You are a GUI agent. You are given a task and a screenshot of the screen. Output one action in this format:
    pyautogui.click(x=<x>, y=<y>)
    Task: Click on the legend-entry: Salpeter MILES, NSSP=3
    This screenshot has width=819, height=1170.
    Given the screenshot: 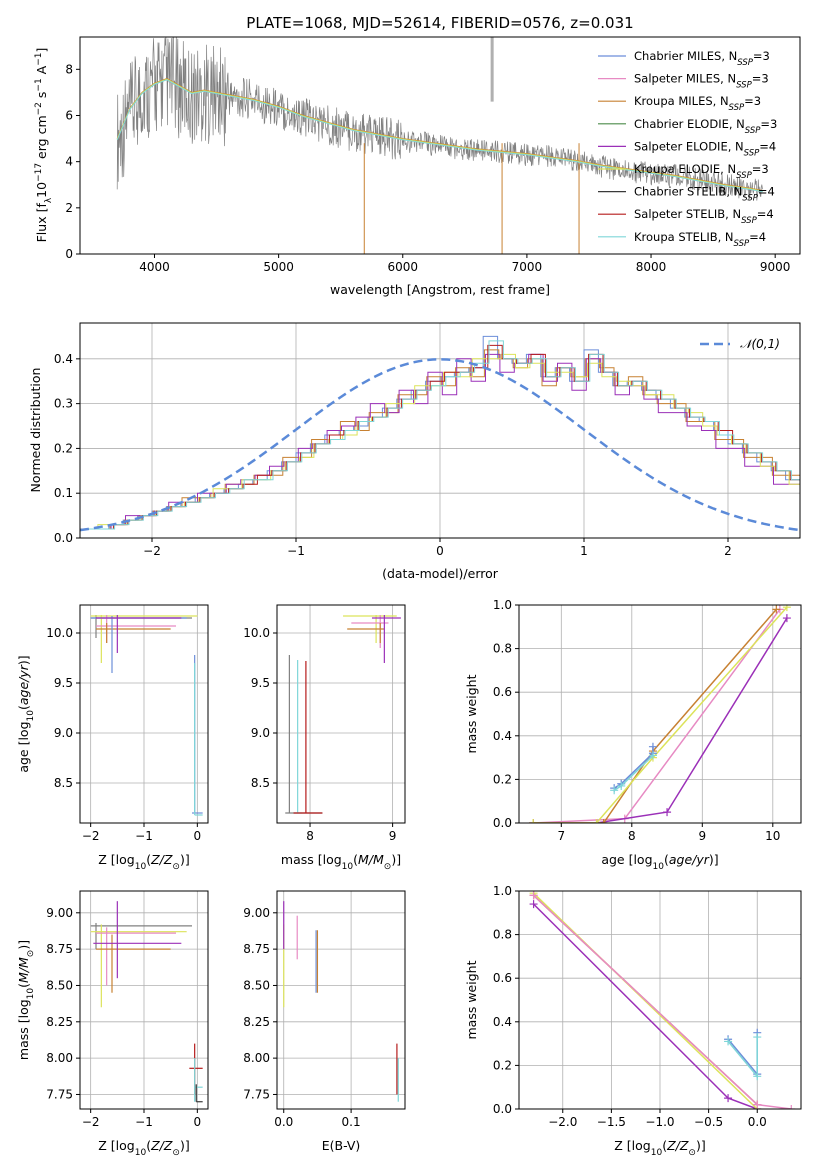 What is the action you would take?
    pyautogui.click(x=701, y=81)
    